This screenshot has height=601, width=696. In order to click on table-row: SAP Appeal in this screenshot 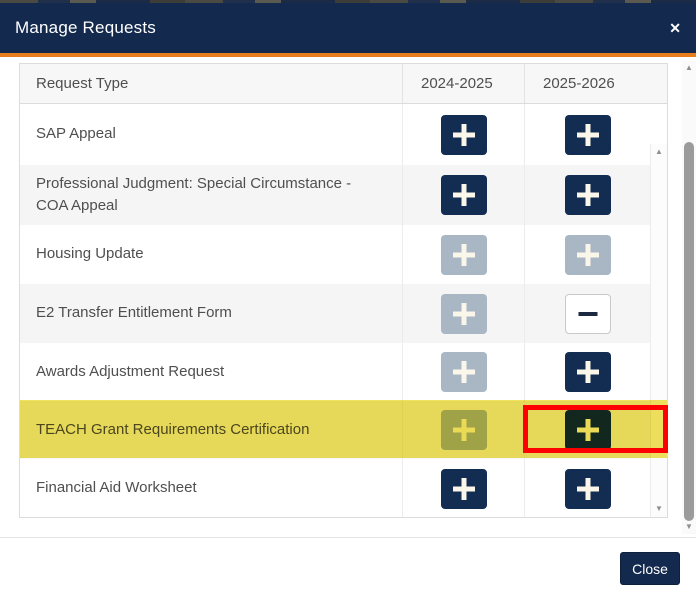, I will do `click(343, 134)`.